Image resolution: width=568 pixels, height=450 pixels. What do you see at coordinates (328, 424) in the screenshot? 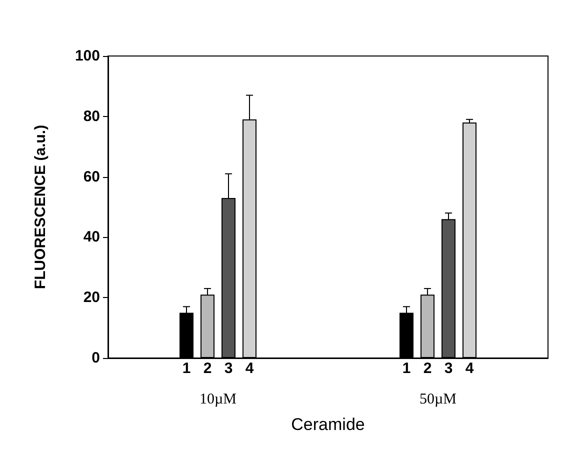
I see `x-axis-title: Ceramide` at bounding box center [328, 424].